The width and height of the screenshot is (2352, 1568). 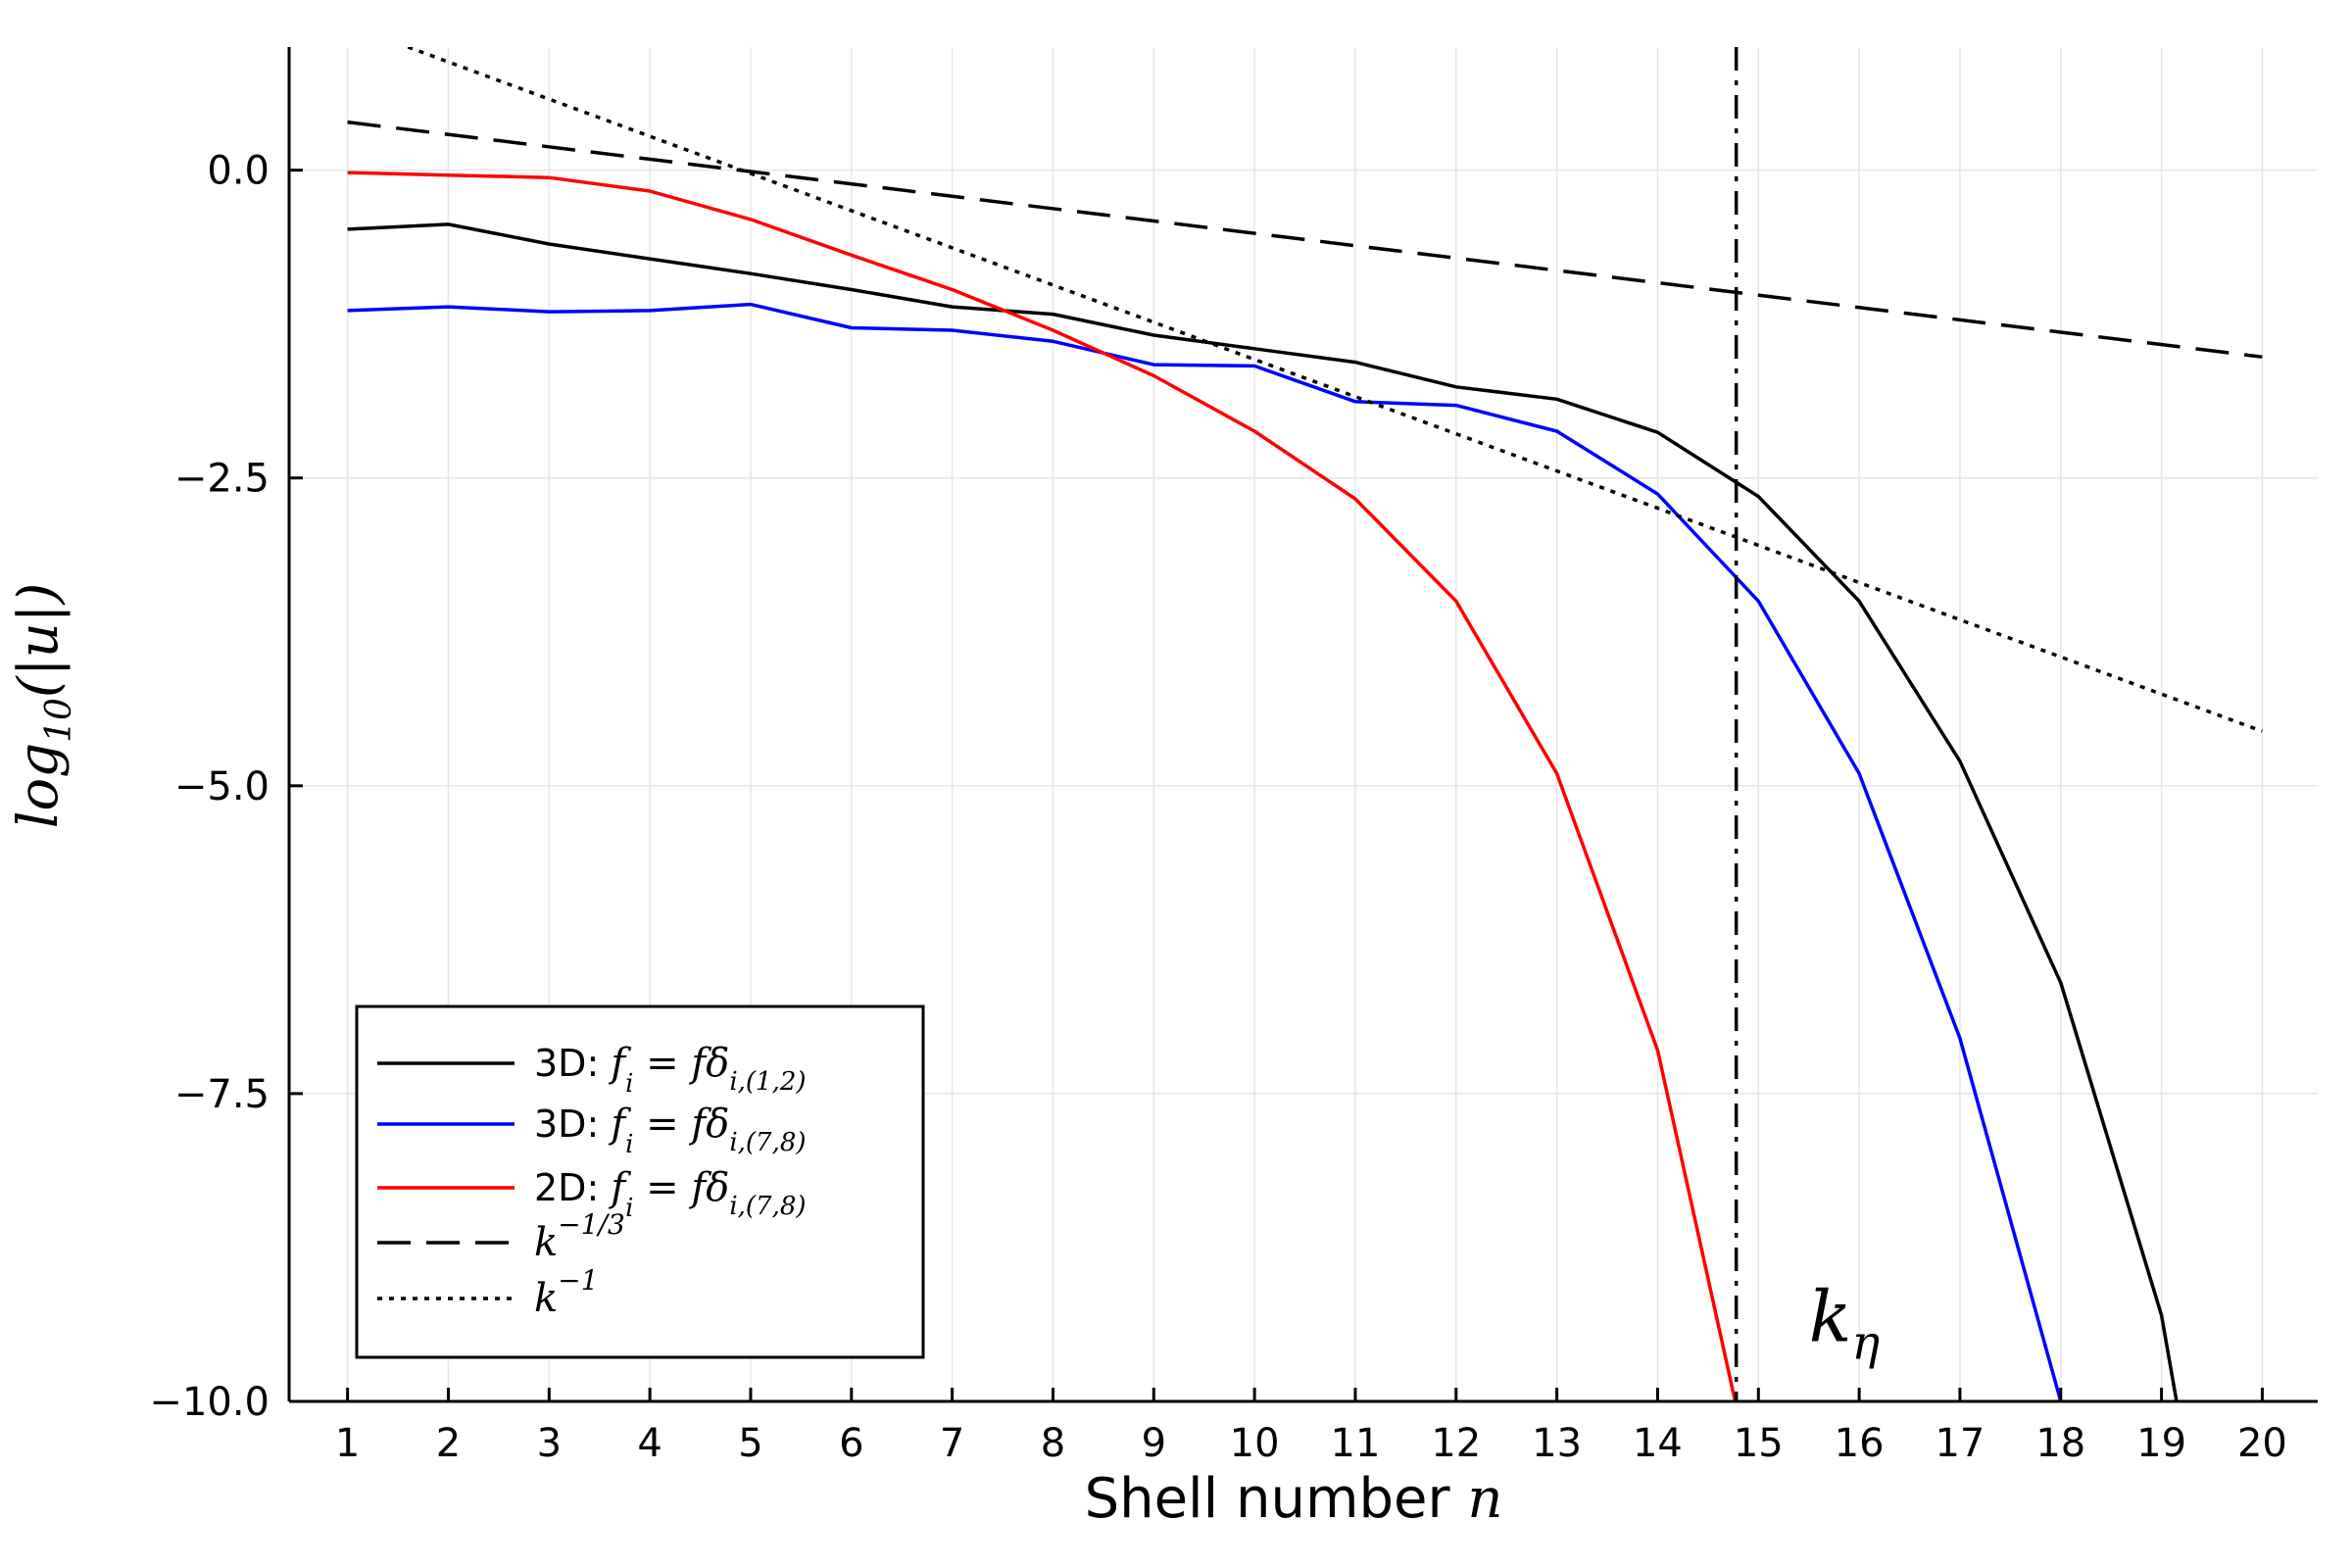 What do you see at coordinates (1807, 724) in the screenshot?
I see `annotation-layer: kη` at bounding box center [1807, 724].